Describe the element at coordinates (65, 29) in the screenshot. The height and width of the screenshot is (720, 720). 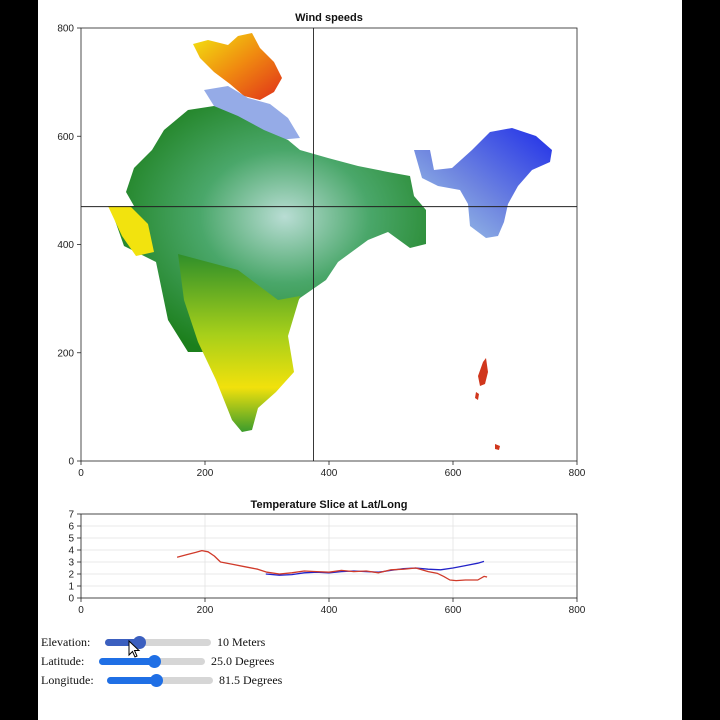
I see `map-y-tick-label: 800` at that location.